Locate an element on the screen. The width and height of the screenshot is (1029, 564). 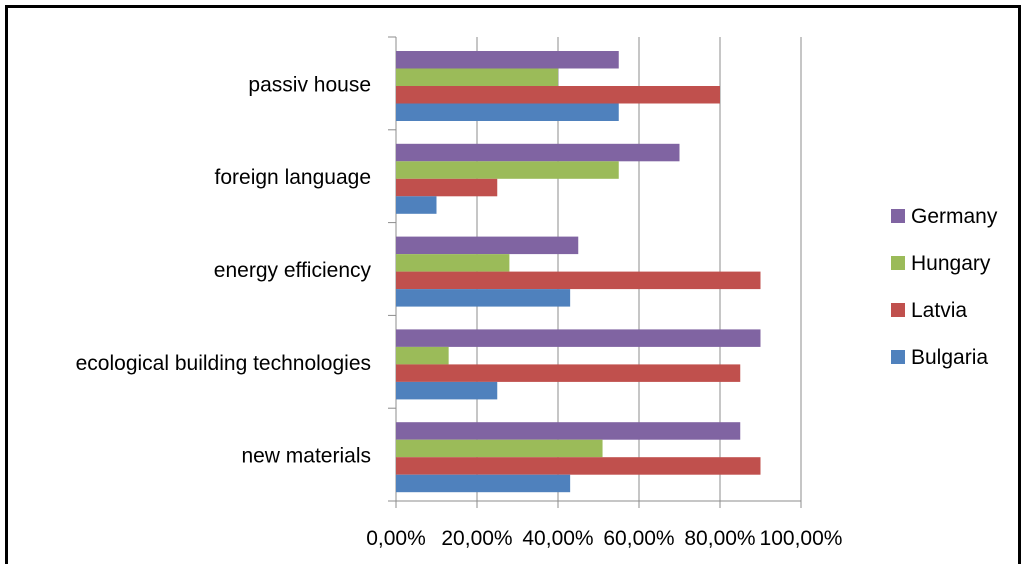
legend-label-bulgaria: Bulgaria is located at coordinates (949, 357).